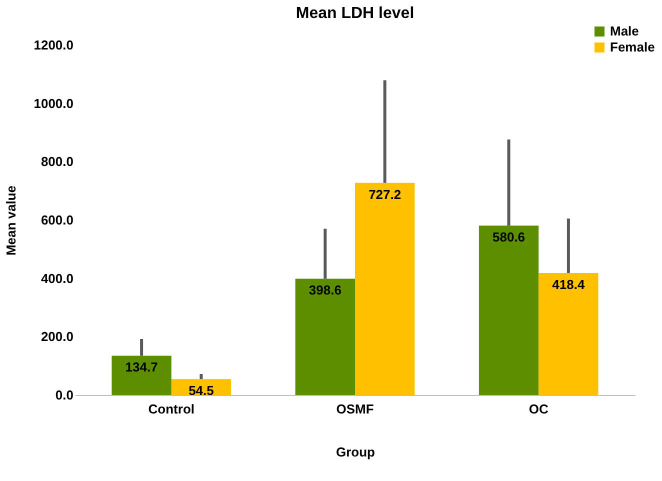  What do you see at coordinates (64, 395) in the screenshot?
I see `y-tick-label: 0.0` at bounding box center [64, 395].